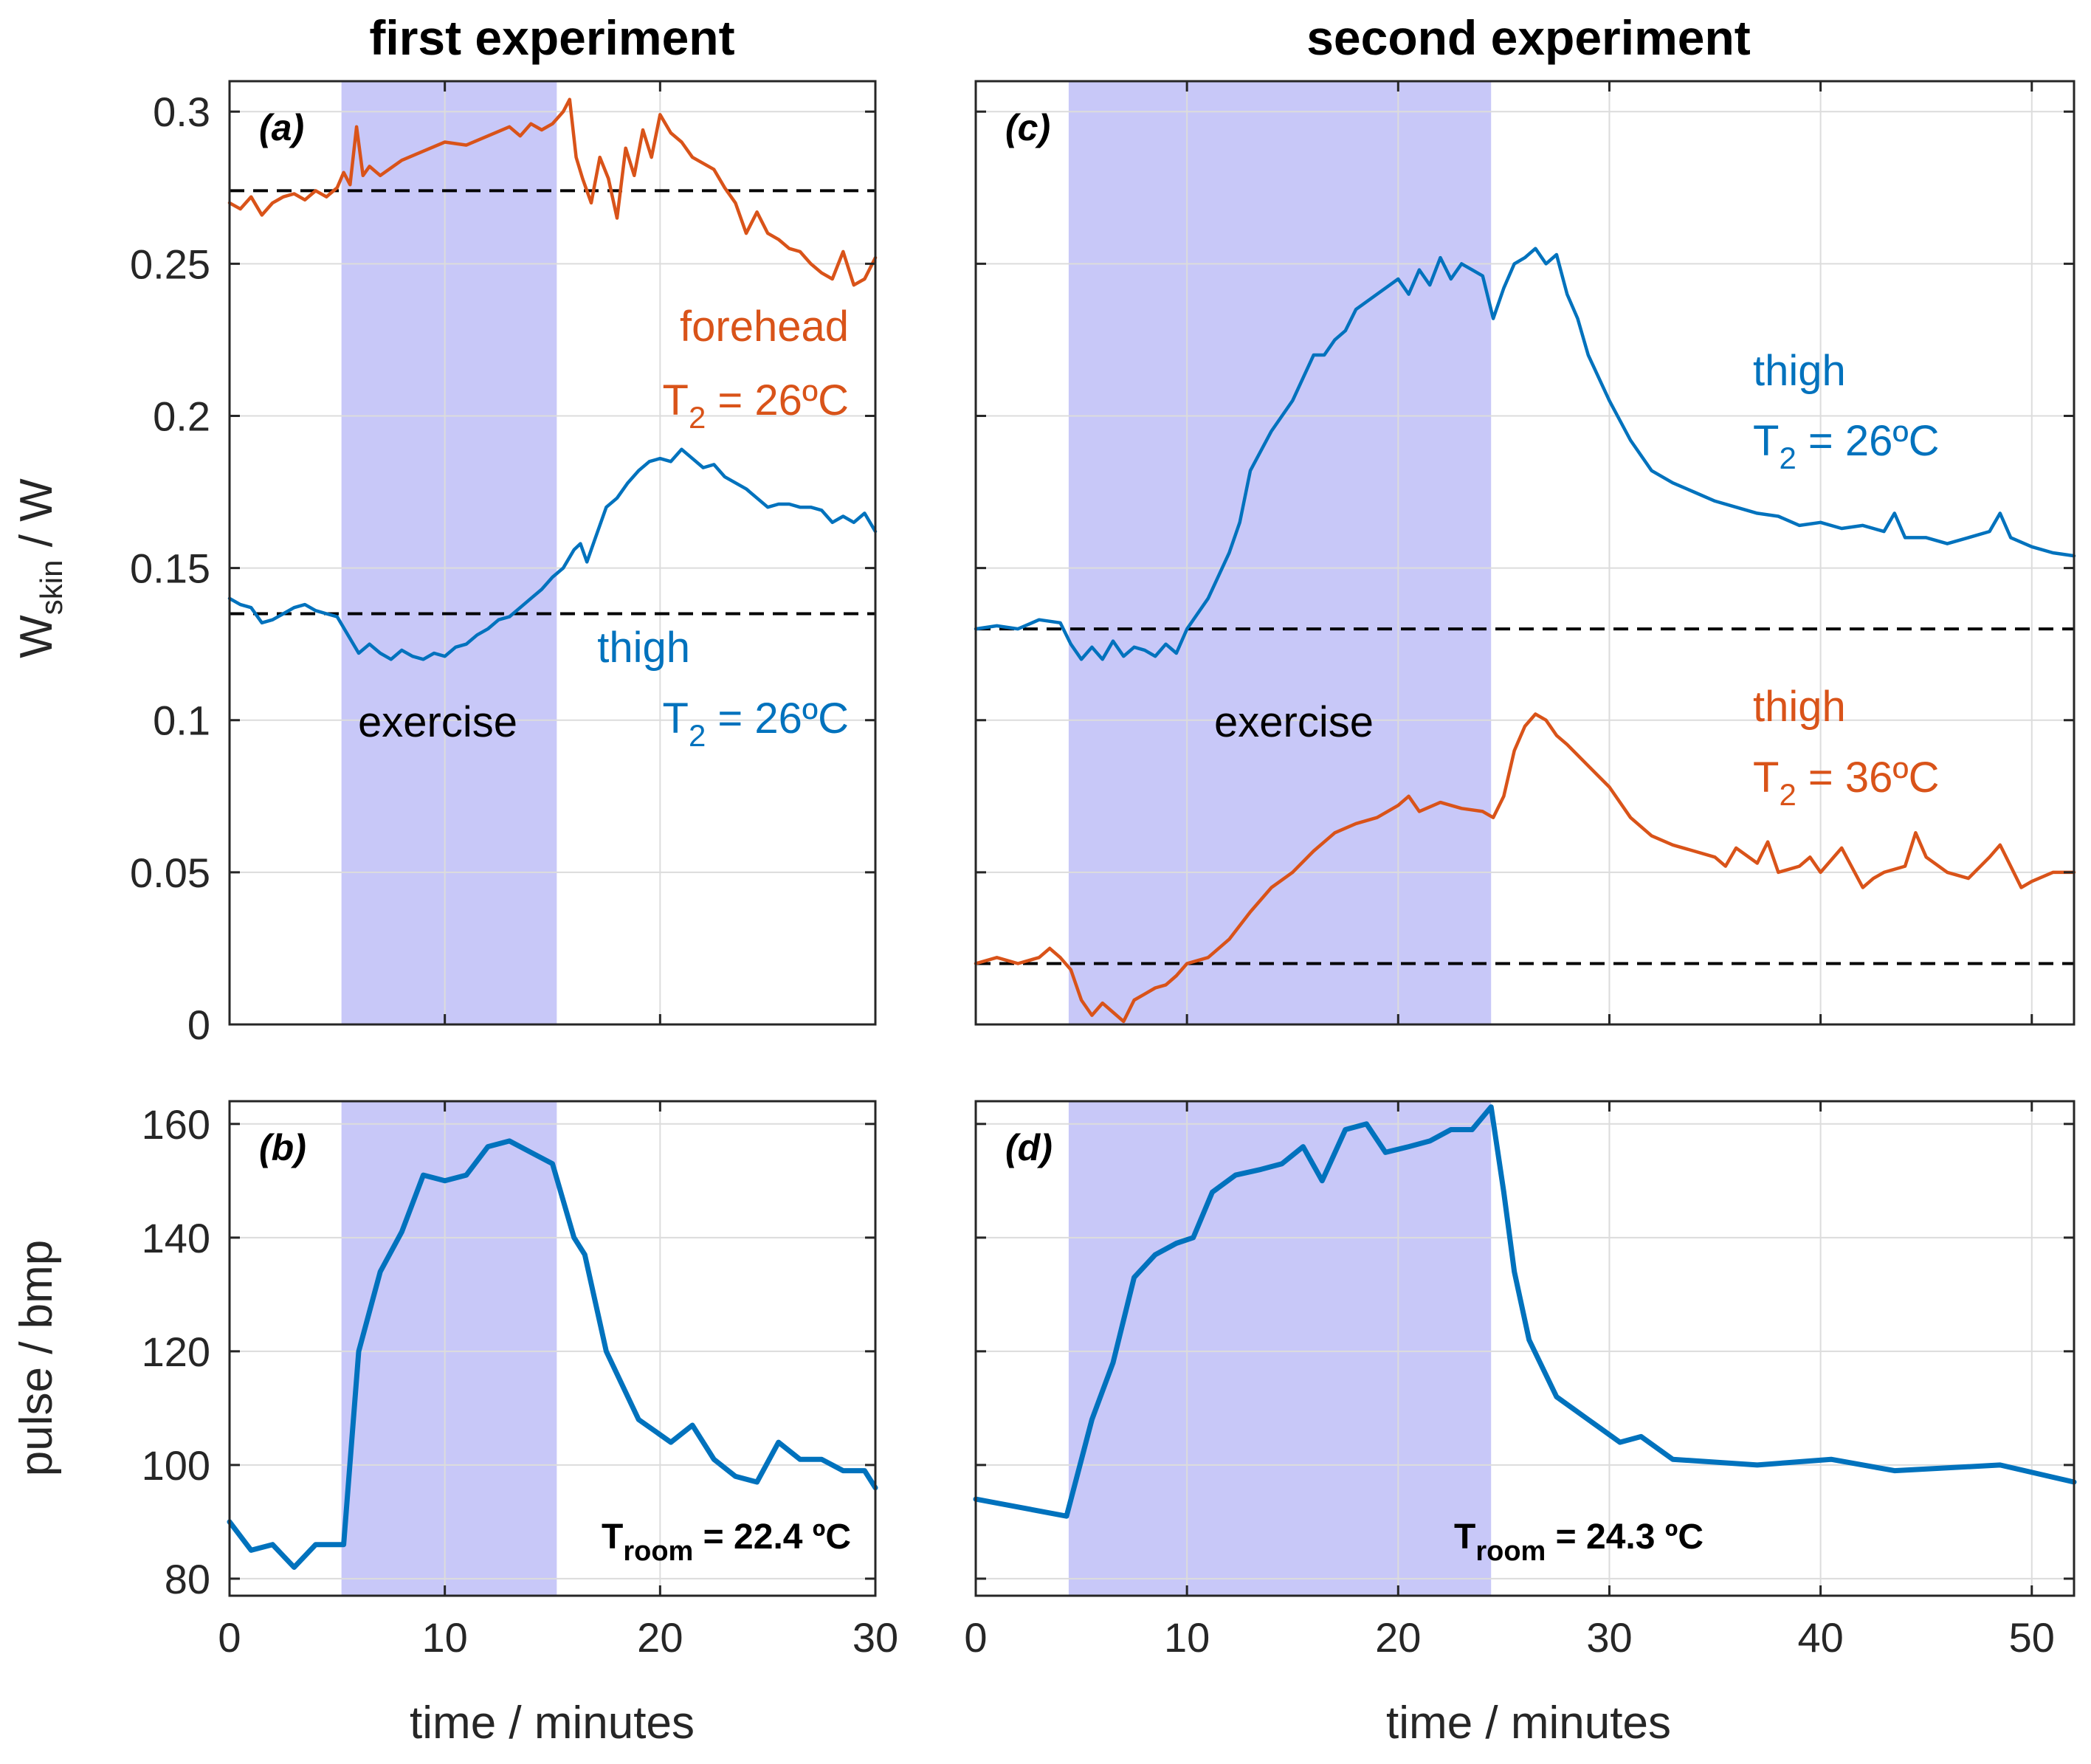 This screenshot has width=2091, height=1764. I want to click on temp-value: = 36ºC, so click(1868, 778).